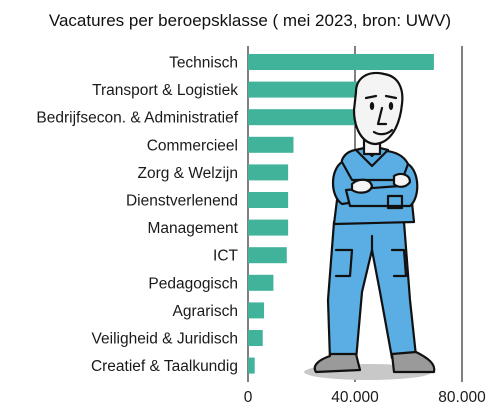 Image resolution: width=500 pixels, height=417 pixels. What do you see at coordinates (372, 291) in the screenshot?
I see `worker-legs` at bounding box center [372, 291].